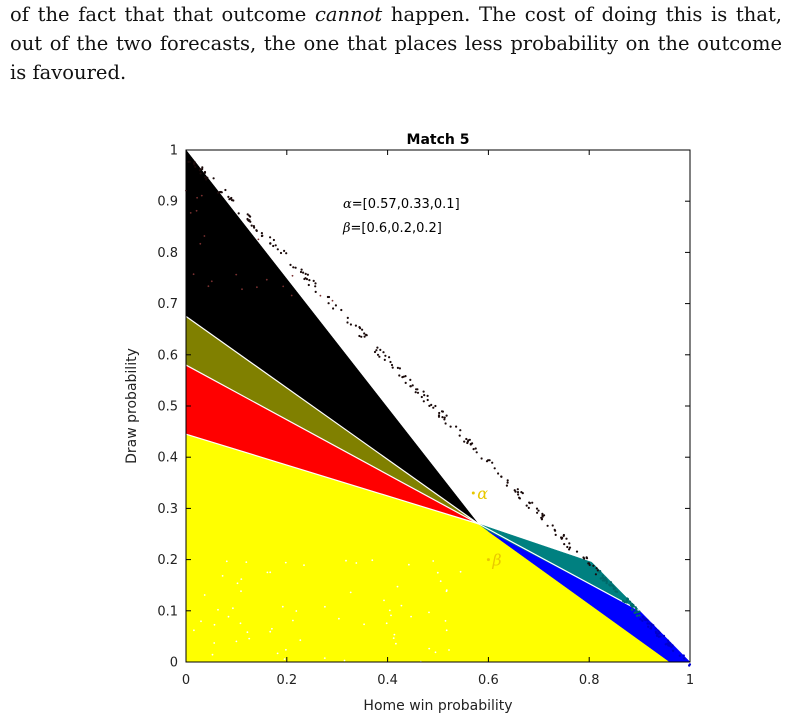  Describe the element at coordinates (482, 493) in the screenshot. I see `forecast-point-label: α` at that location.